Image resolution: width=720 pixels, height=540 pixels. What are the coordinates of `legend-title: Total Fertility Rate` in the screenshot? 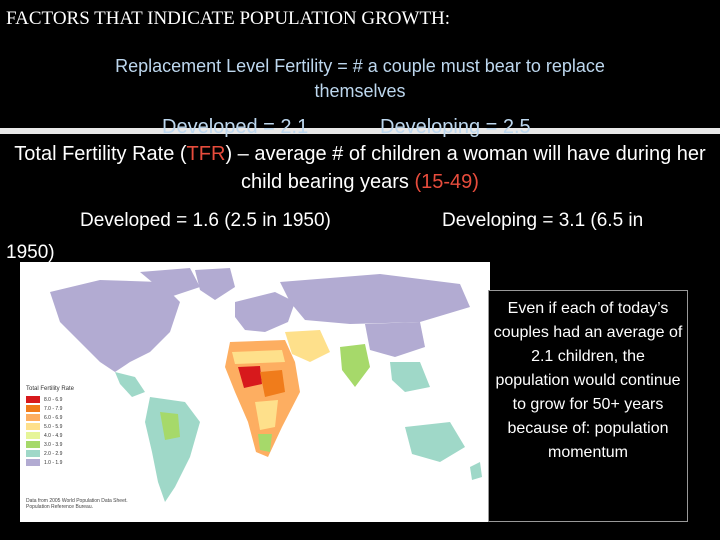 It's located at (50, 389).